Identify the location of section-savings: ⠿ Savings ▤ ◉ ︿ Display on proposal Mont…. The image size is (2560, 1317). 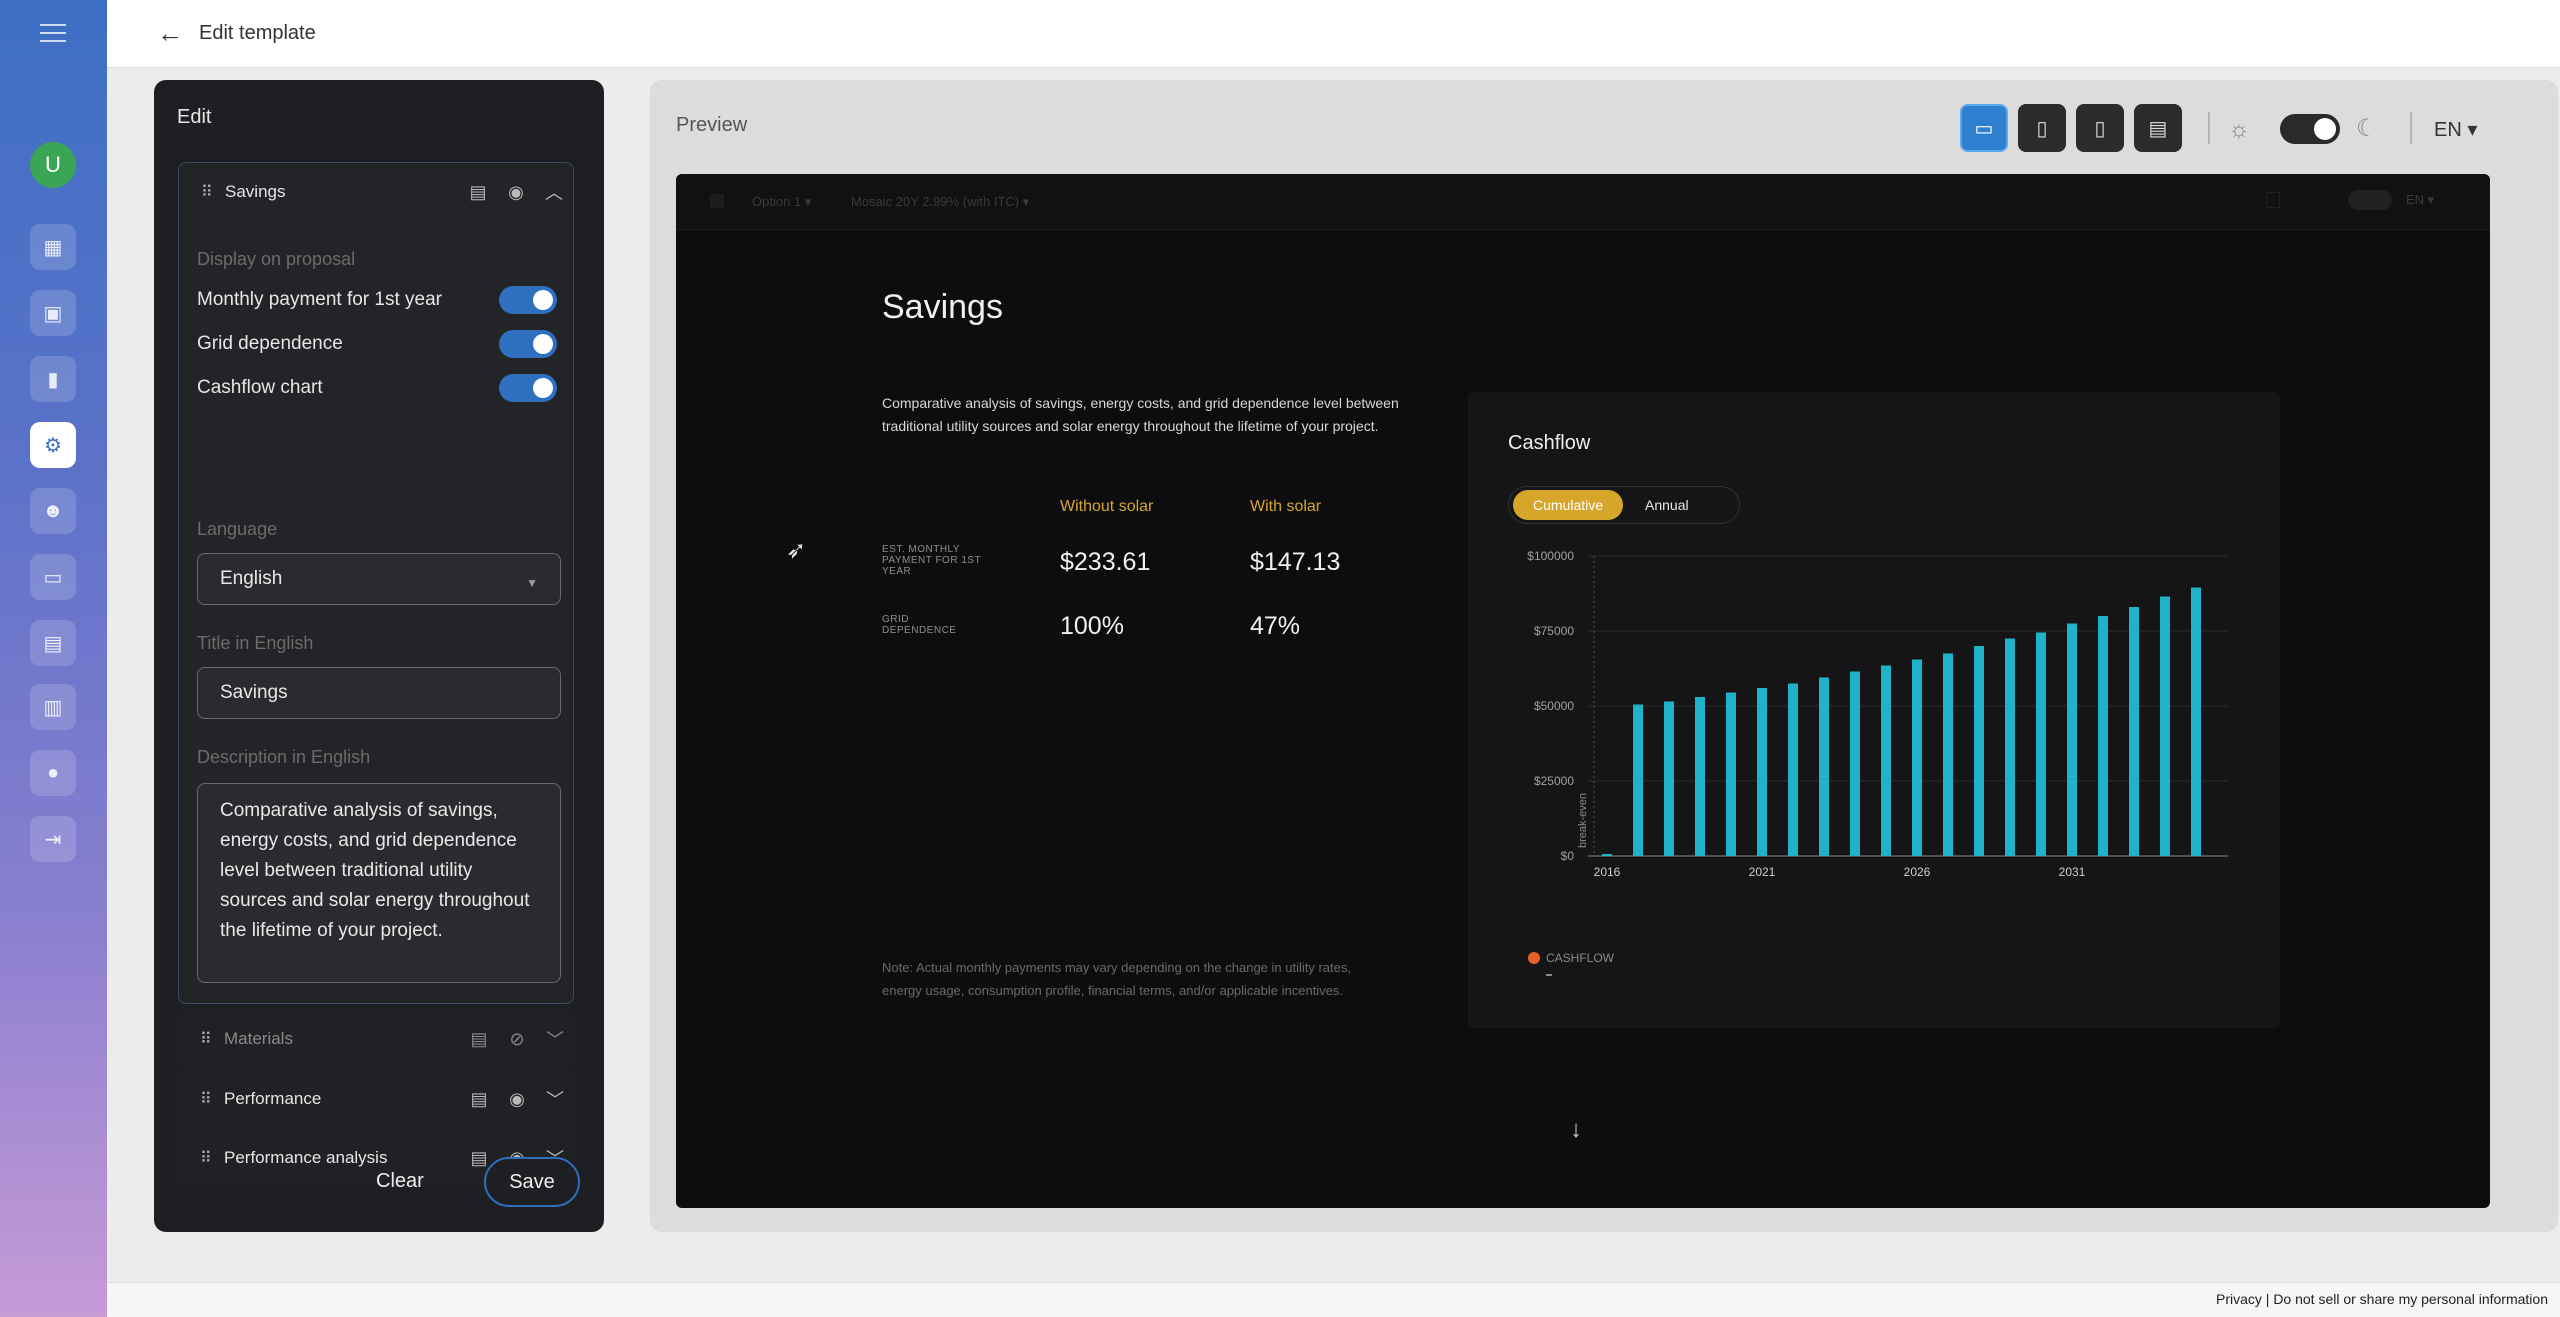
(376, 583).